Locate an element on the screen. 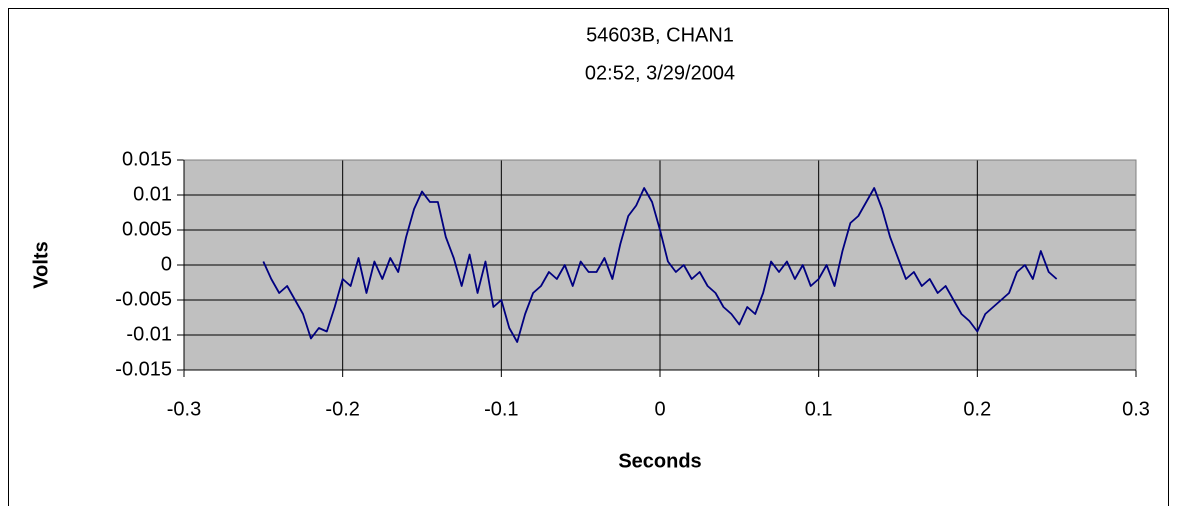 This screenshot has height=506, width=1177. x-tick-label: -0.1 is located at coordinates (501, 409).